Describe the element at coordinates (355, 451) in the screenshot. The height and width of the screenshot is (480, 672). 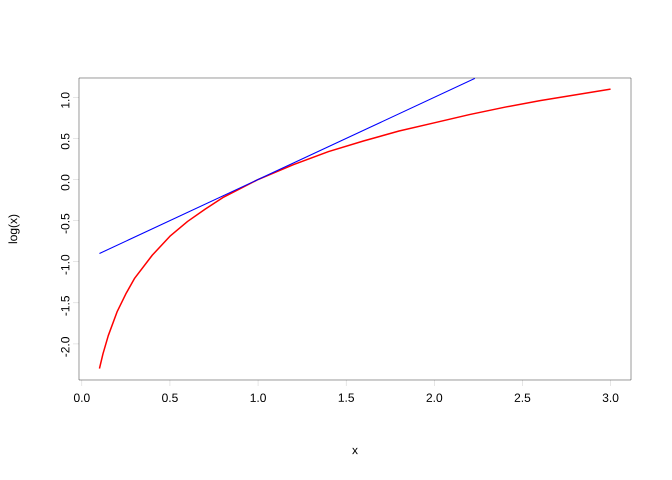
I see `x-axis-title: x` at that location.